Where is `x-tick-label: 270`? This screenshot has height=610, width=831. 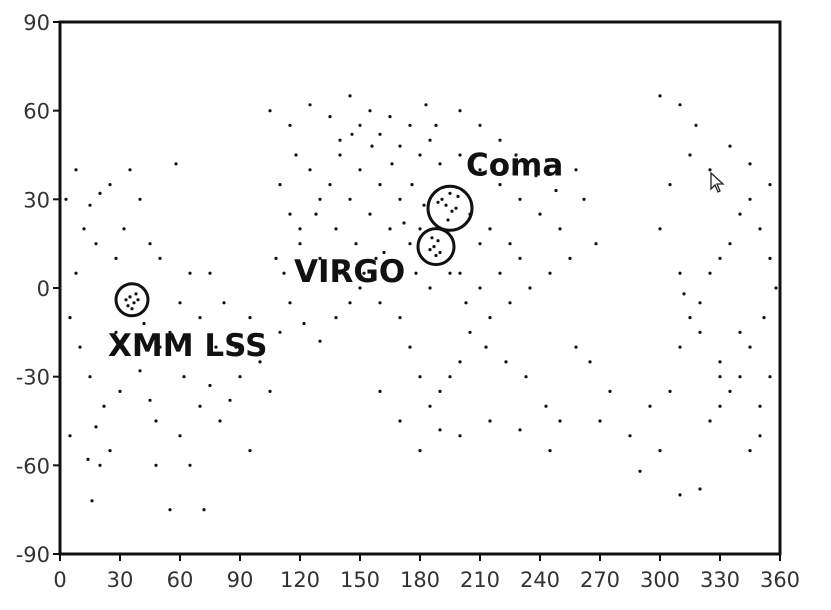
x-tick-label: 270 is located at coordinates (600, 580).